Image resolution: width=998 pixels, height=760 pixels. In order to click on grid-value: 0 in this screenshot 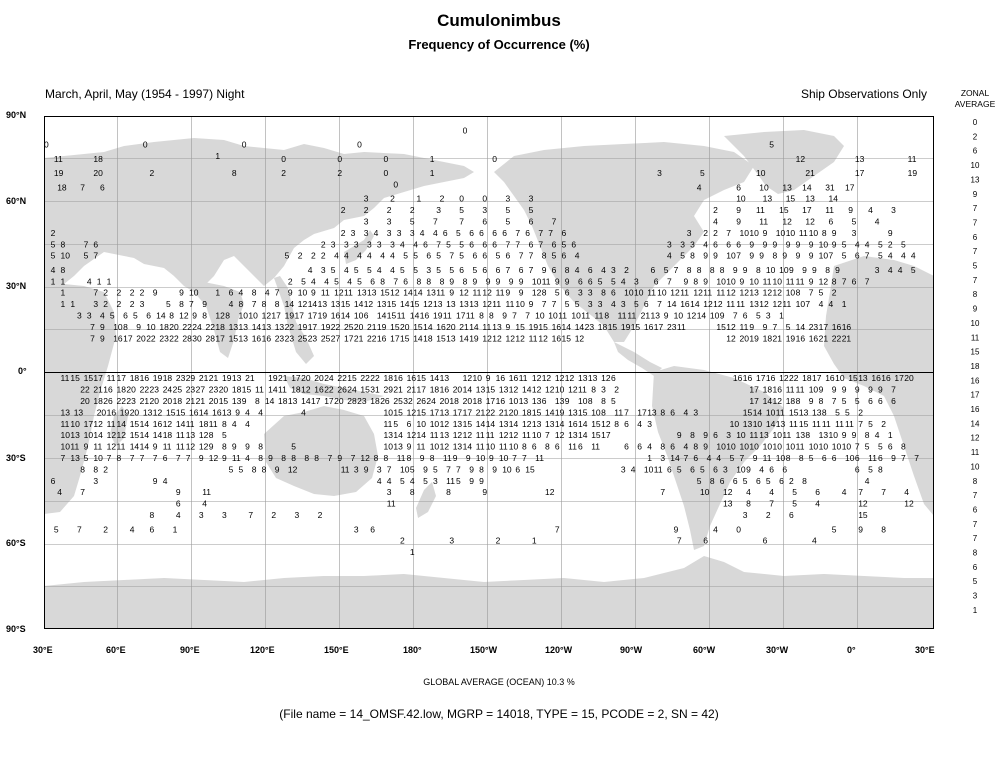, I will do `click(359, 145)`.